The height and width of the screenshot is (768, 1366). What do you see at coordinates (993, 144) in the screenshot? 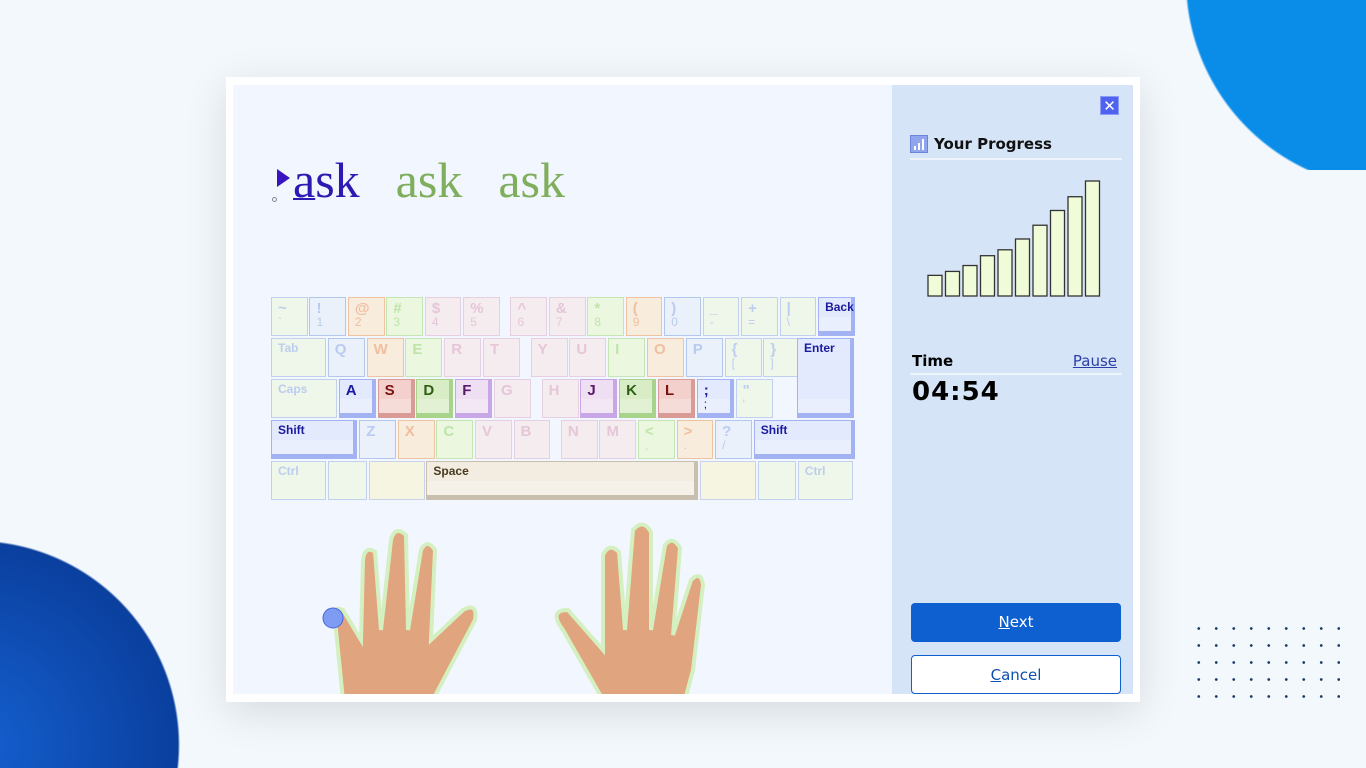
I see `progress-title: Your Progress` at bounding box center [993, 144].